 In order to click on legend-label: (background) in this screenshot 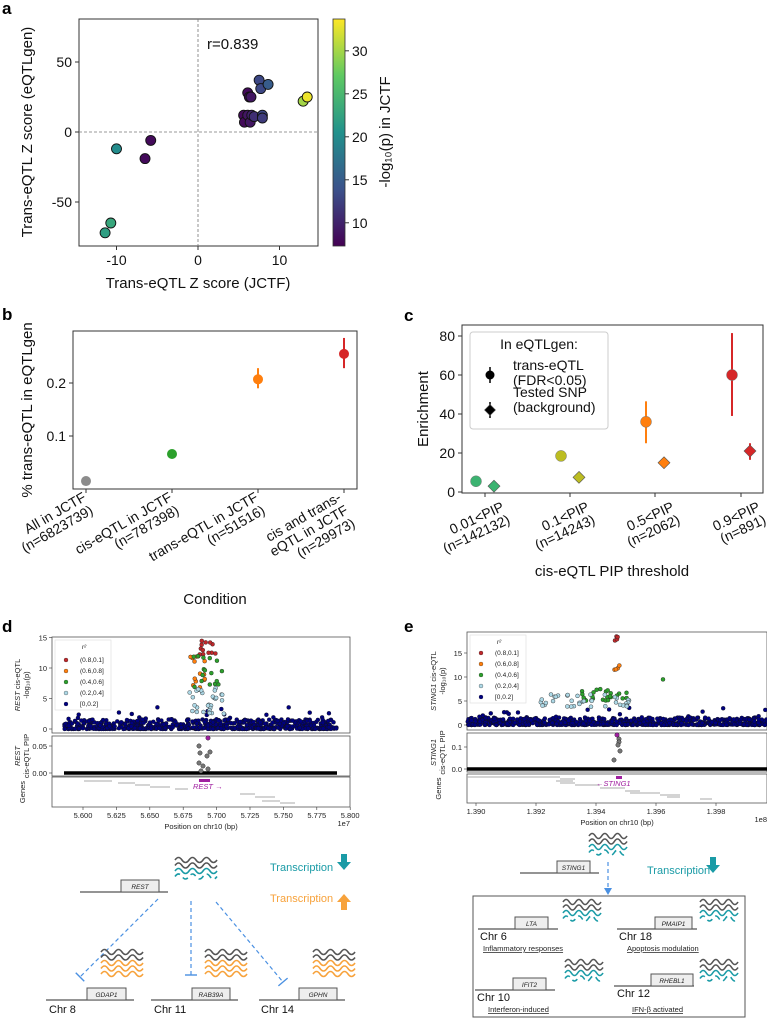, I will do `click(554, 407)`.